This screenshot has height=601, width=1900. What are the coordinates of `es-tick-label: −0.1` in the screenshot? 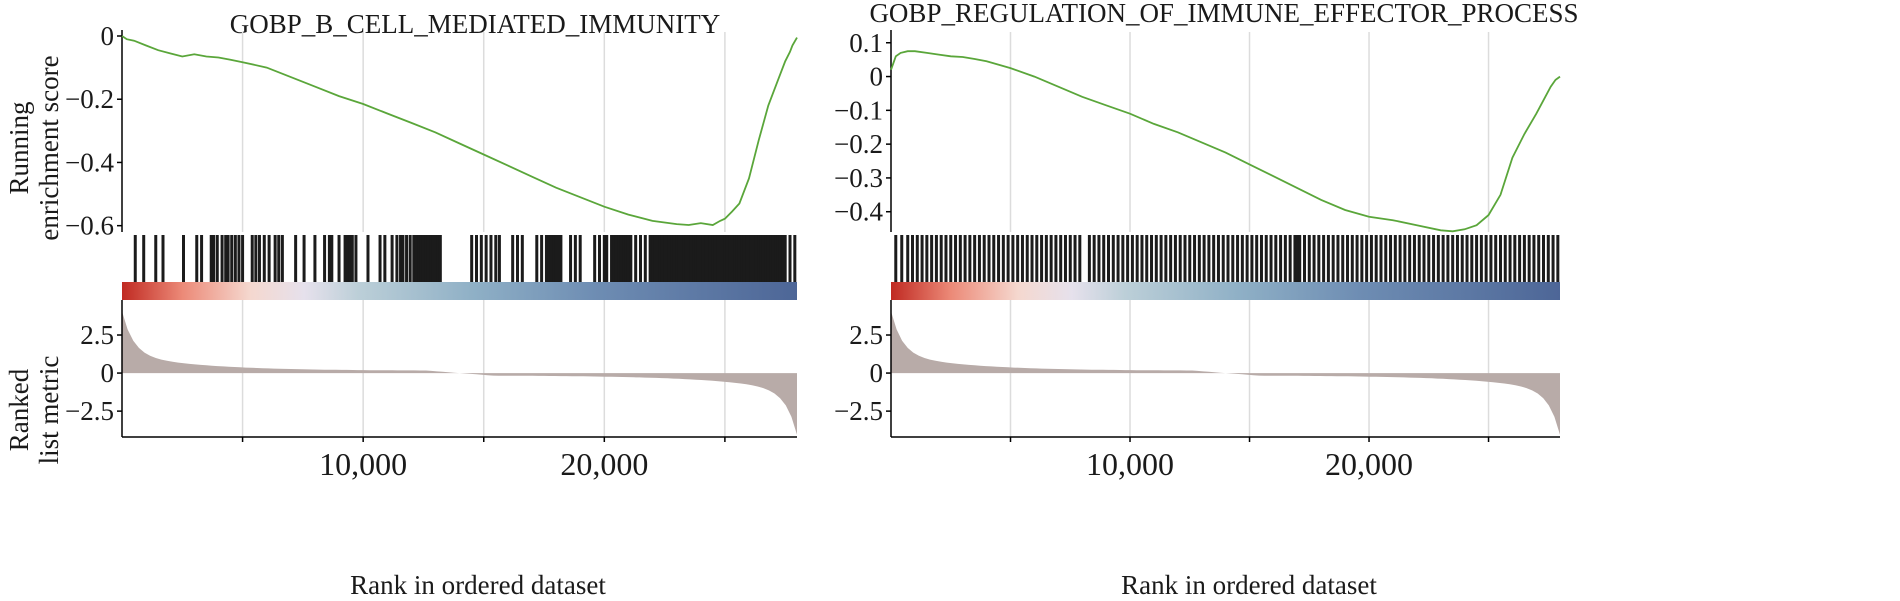 It's located at (858, 110).